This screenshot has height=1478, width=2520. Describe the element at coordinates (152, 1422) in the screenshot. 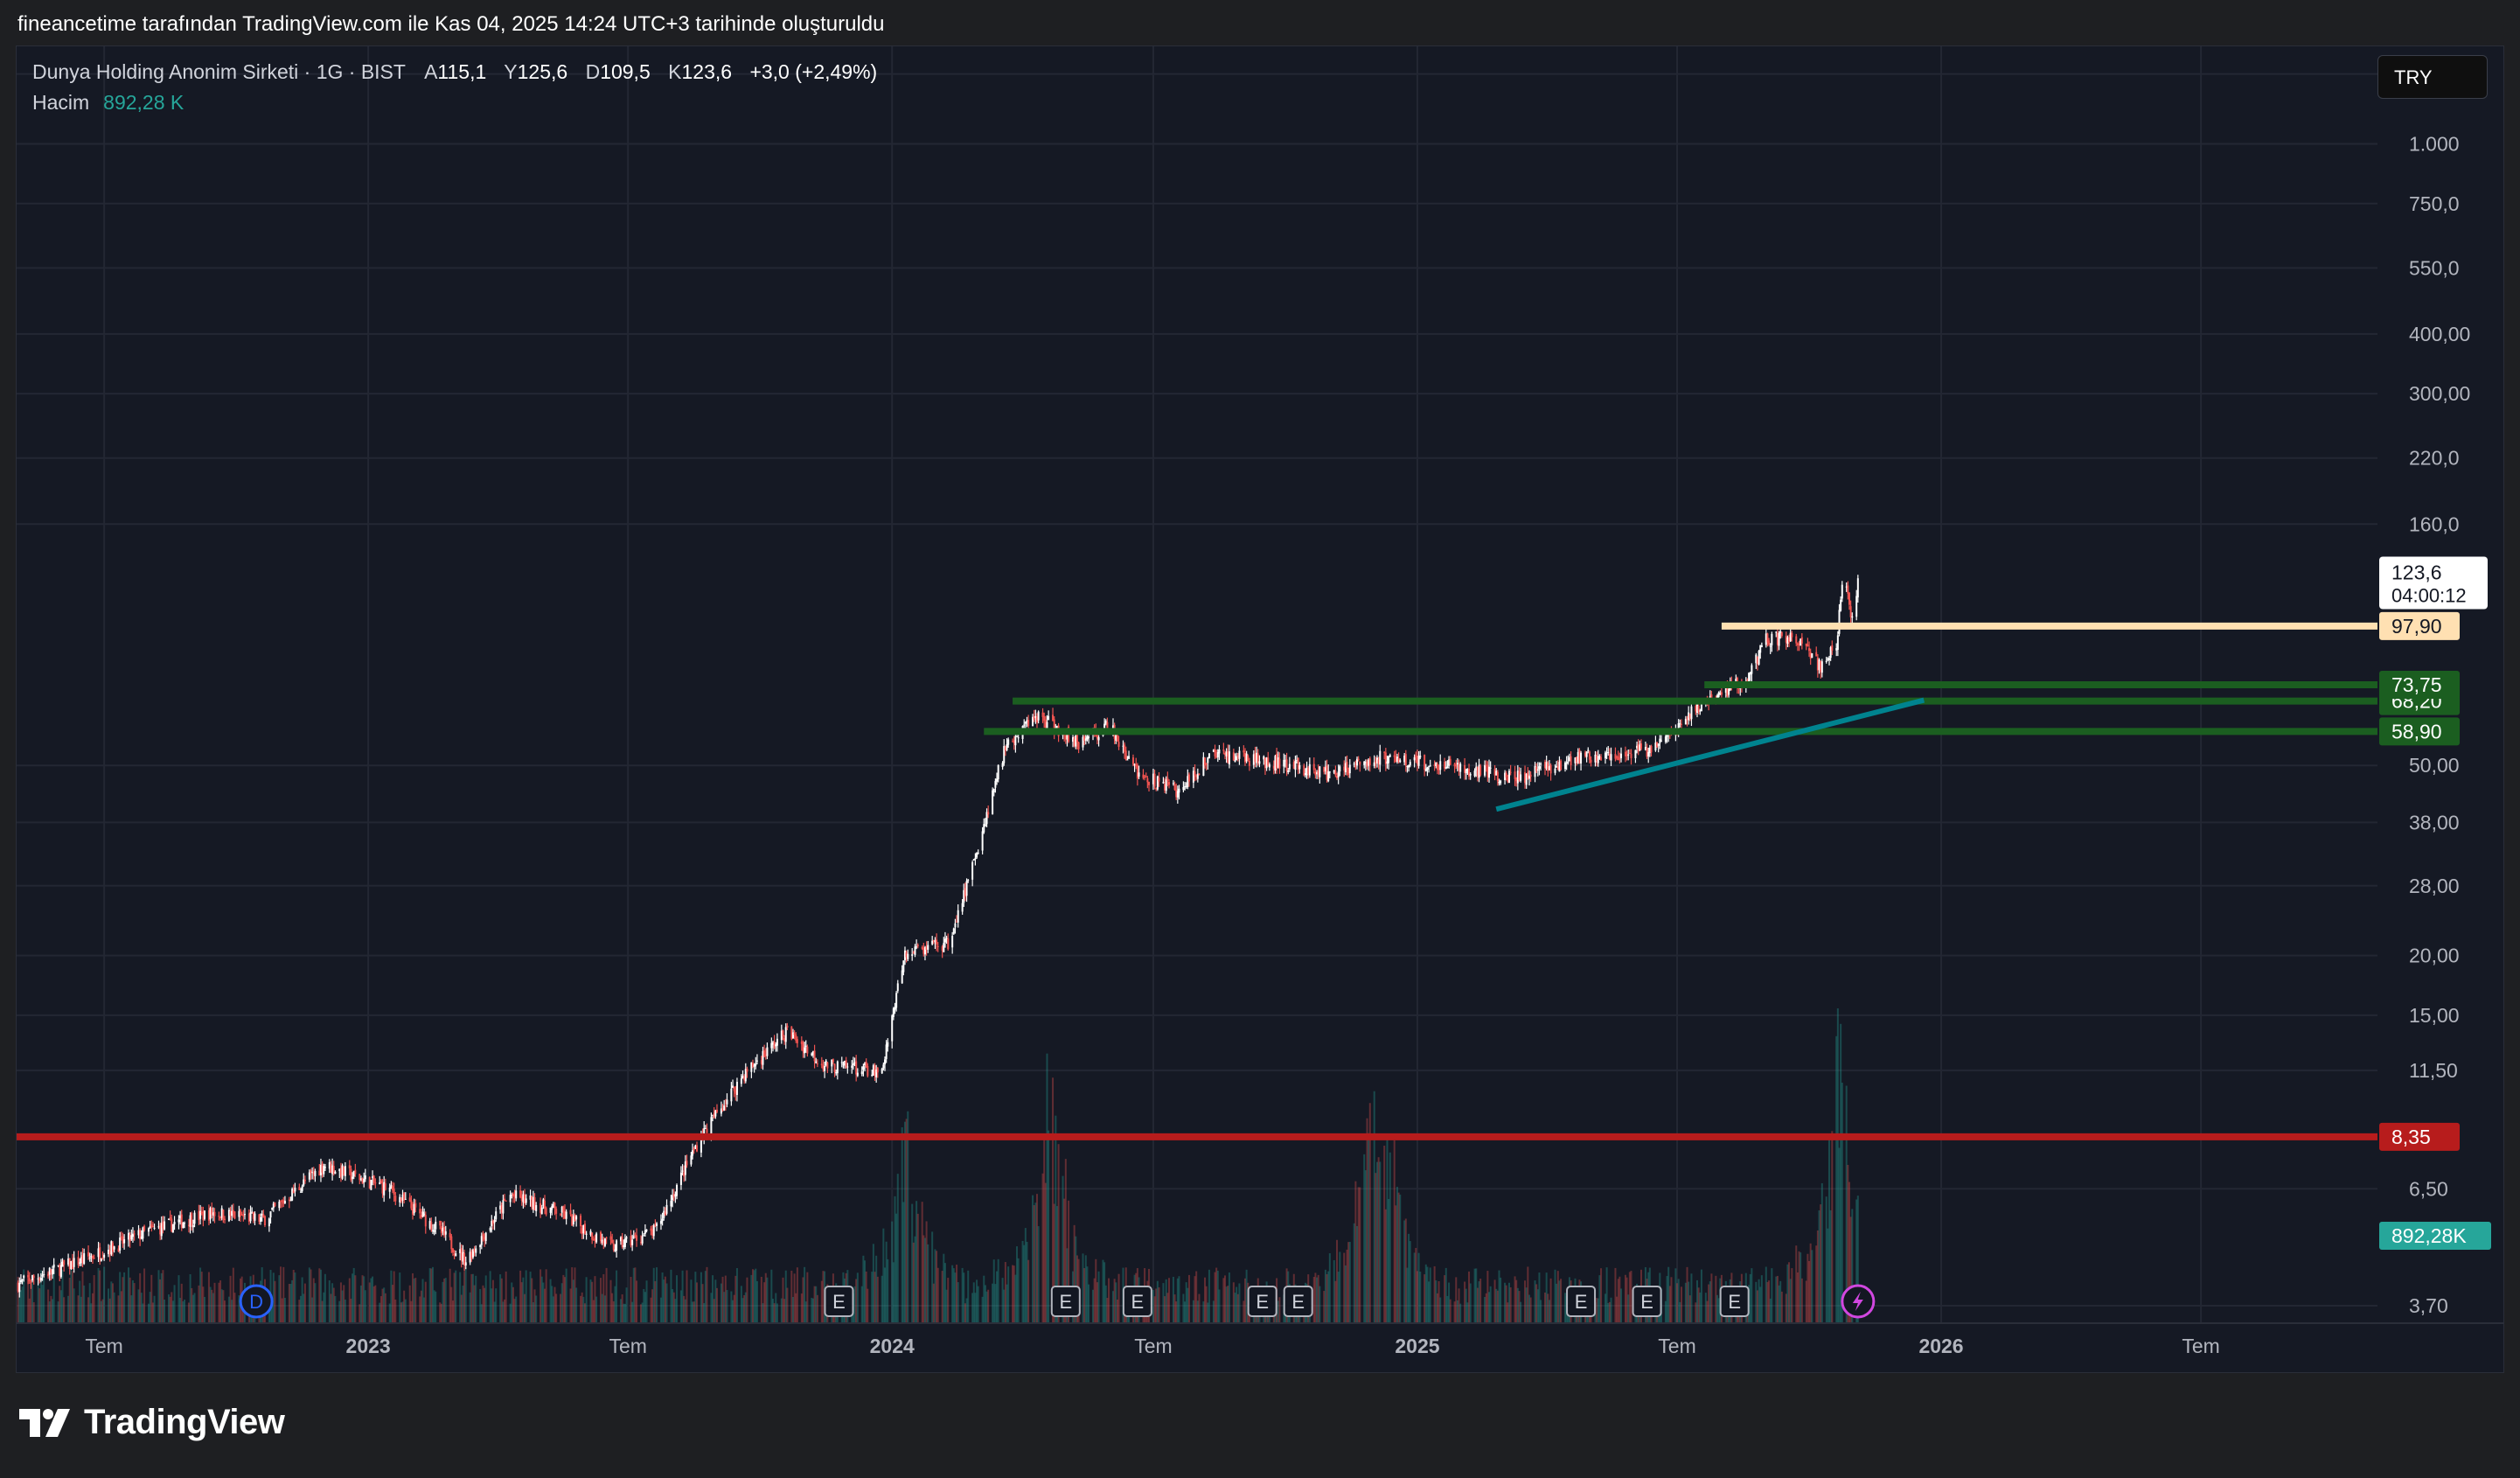

I see `tradingview-logo: TradingView` at that location.